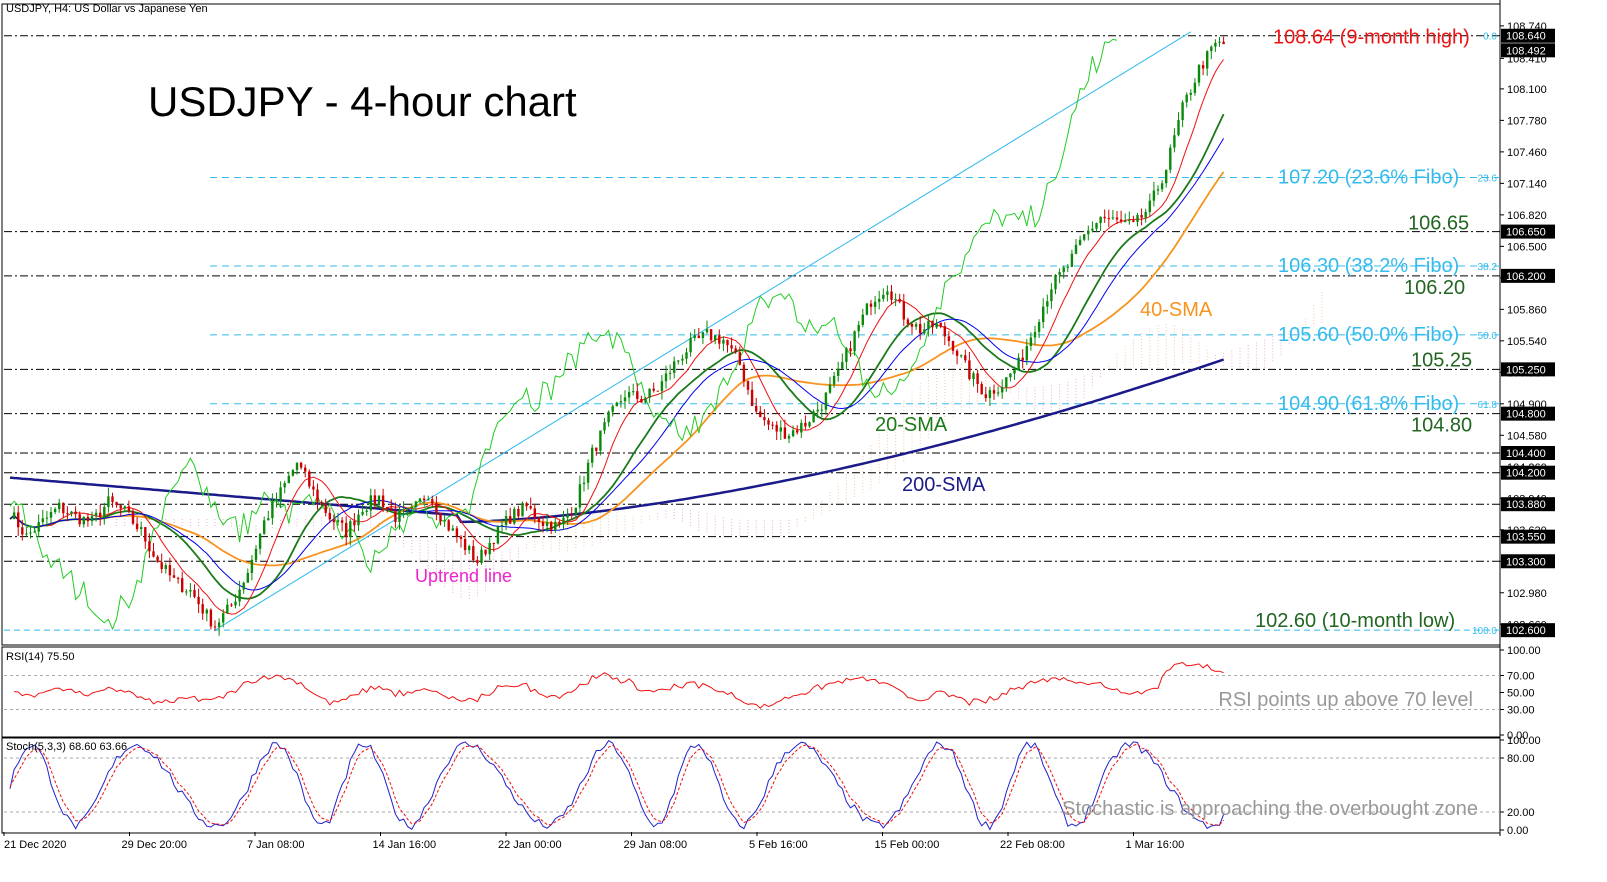 Image resolution: width=1607 pixels, height=882 pixels. Describe the element at coordinates (617, 785) in the screenshot. I see `stoch-main-line` at that location.